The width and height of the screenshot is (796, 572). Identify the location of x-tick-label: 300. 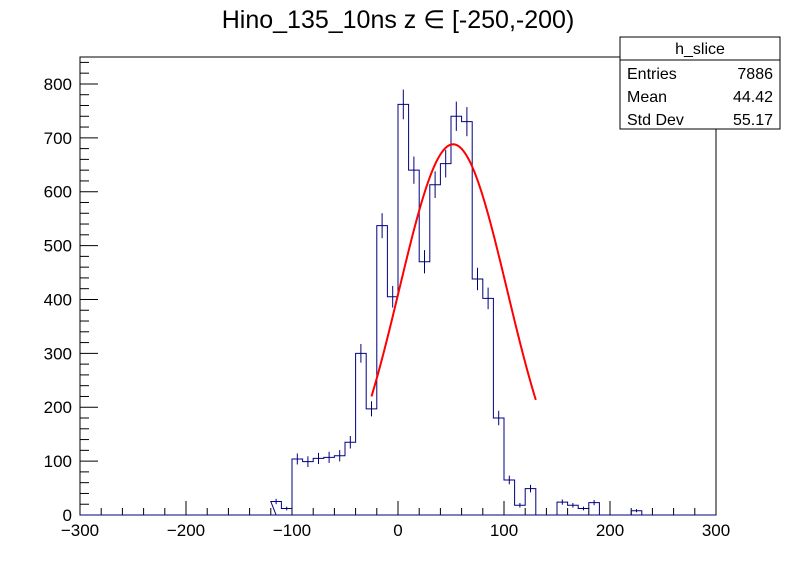
(716, 530).